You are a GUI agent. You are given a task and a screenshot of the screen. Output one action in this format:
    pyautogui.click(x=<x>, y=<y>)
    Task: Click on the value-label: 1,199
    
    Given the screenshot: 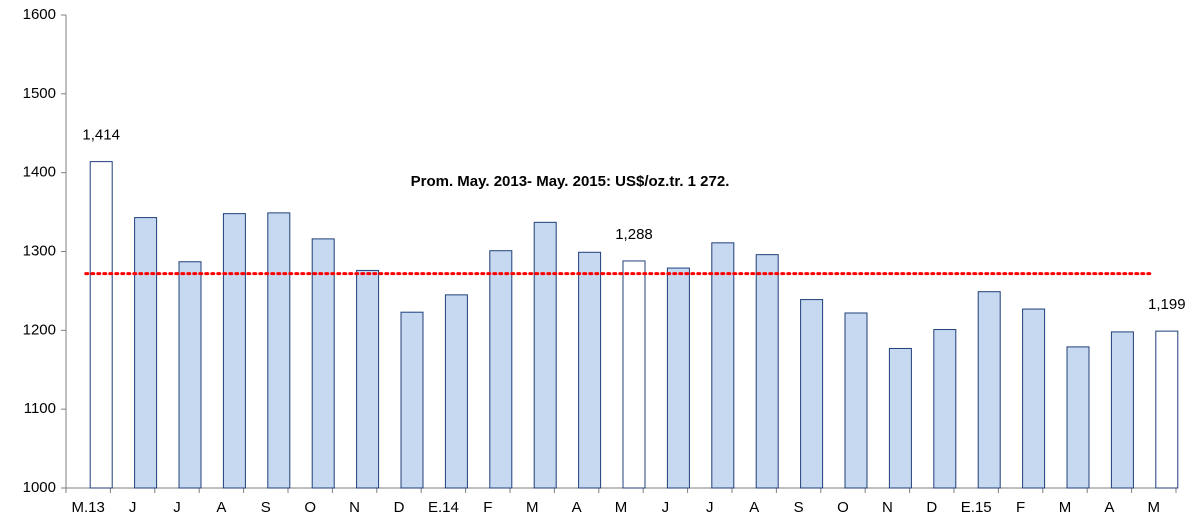 What is the action you would take?
    pyautogui.click(x=1167, y=304)
    